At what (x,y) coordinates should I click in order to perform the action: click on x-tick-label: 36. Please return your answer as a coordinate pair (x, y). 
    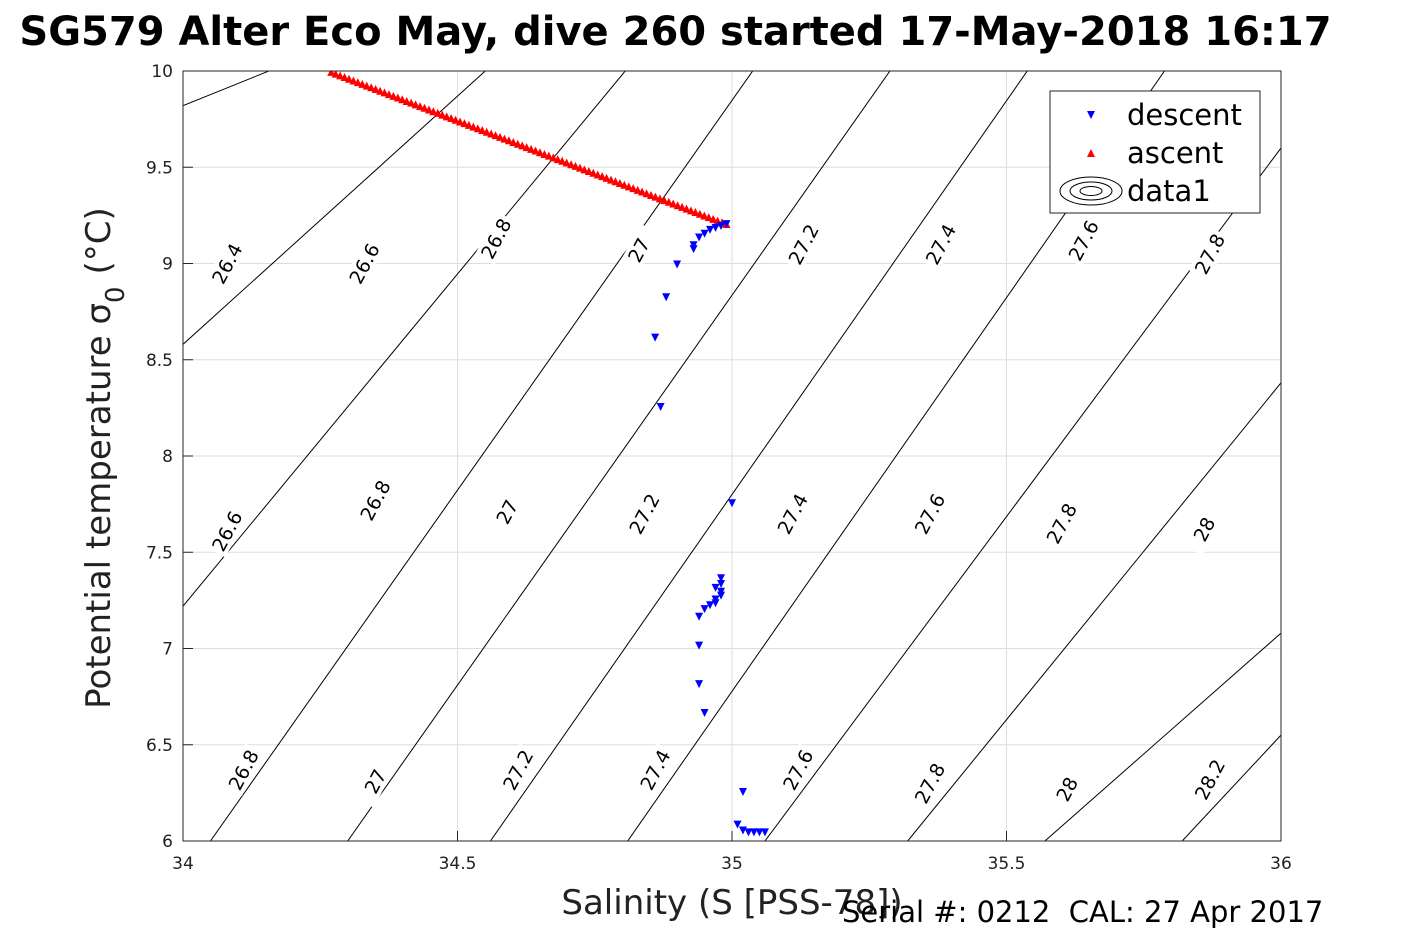
    Looking at the image, I should click on (1281, 864).